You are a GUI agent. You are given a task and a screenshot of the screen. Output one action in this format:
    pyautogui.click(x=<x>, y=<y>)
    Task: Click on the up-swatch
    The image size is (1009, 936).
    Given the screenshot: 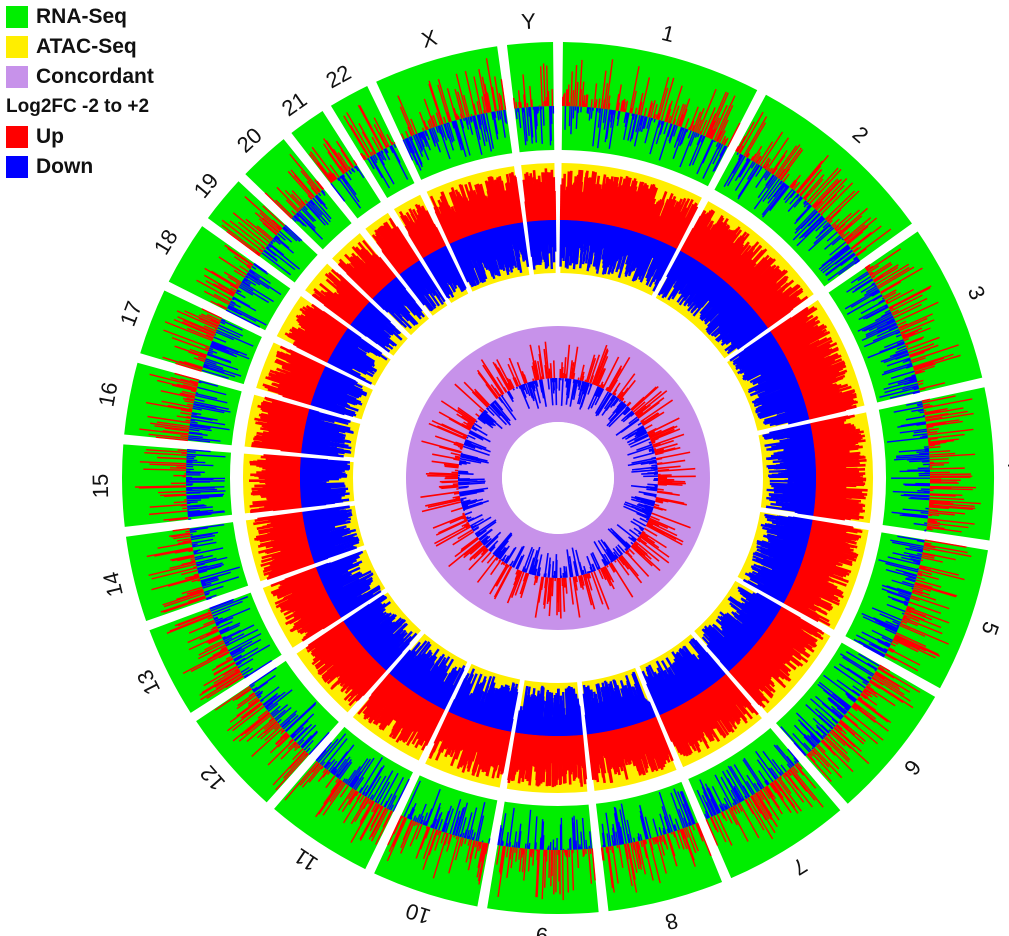 What is the action you would take?
    pyautogui.click(x=17, y=137)
    